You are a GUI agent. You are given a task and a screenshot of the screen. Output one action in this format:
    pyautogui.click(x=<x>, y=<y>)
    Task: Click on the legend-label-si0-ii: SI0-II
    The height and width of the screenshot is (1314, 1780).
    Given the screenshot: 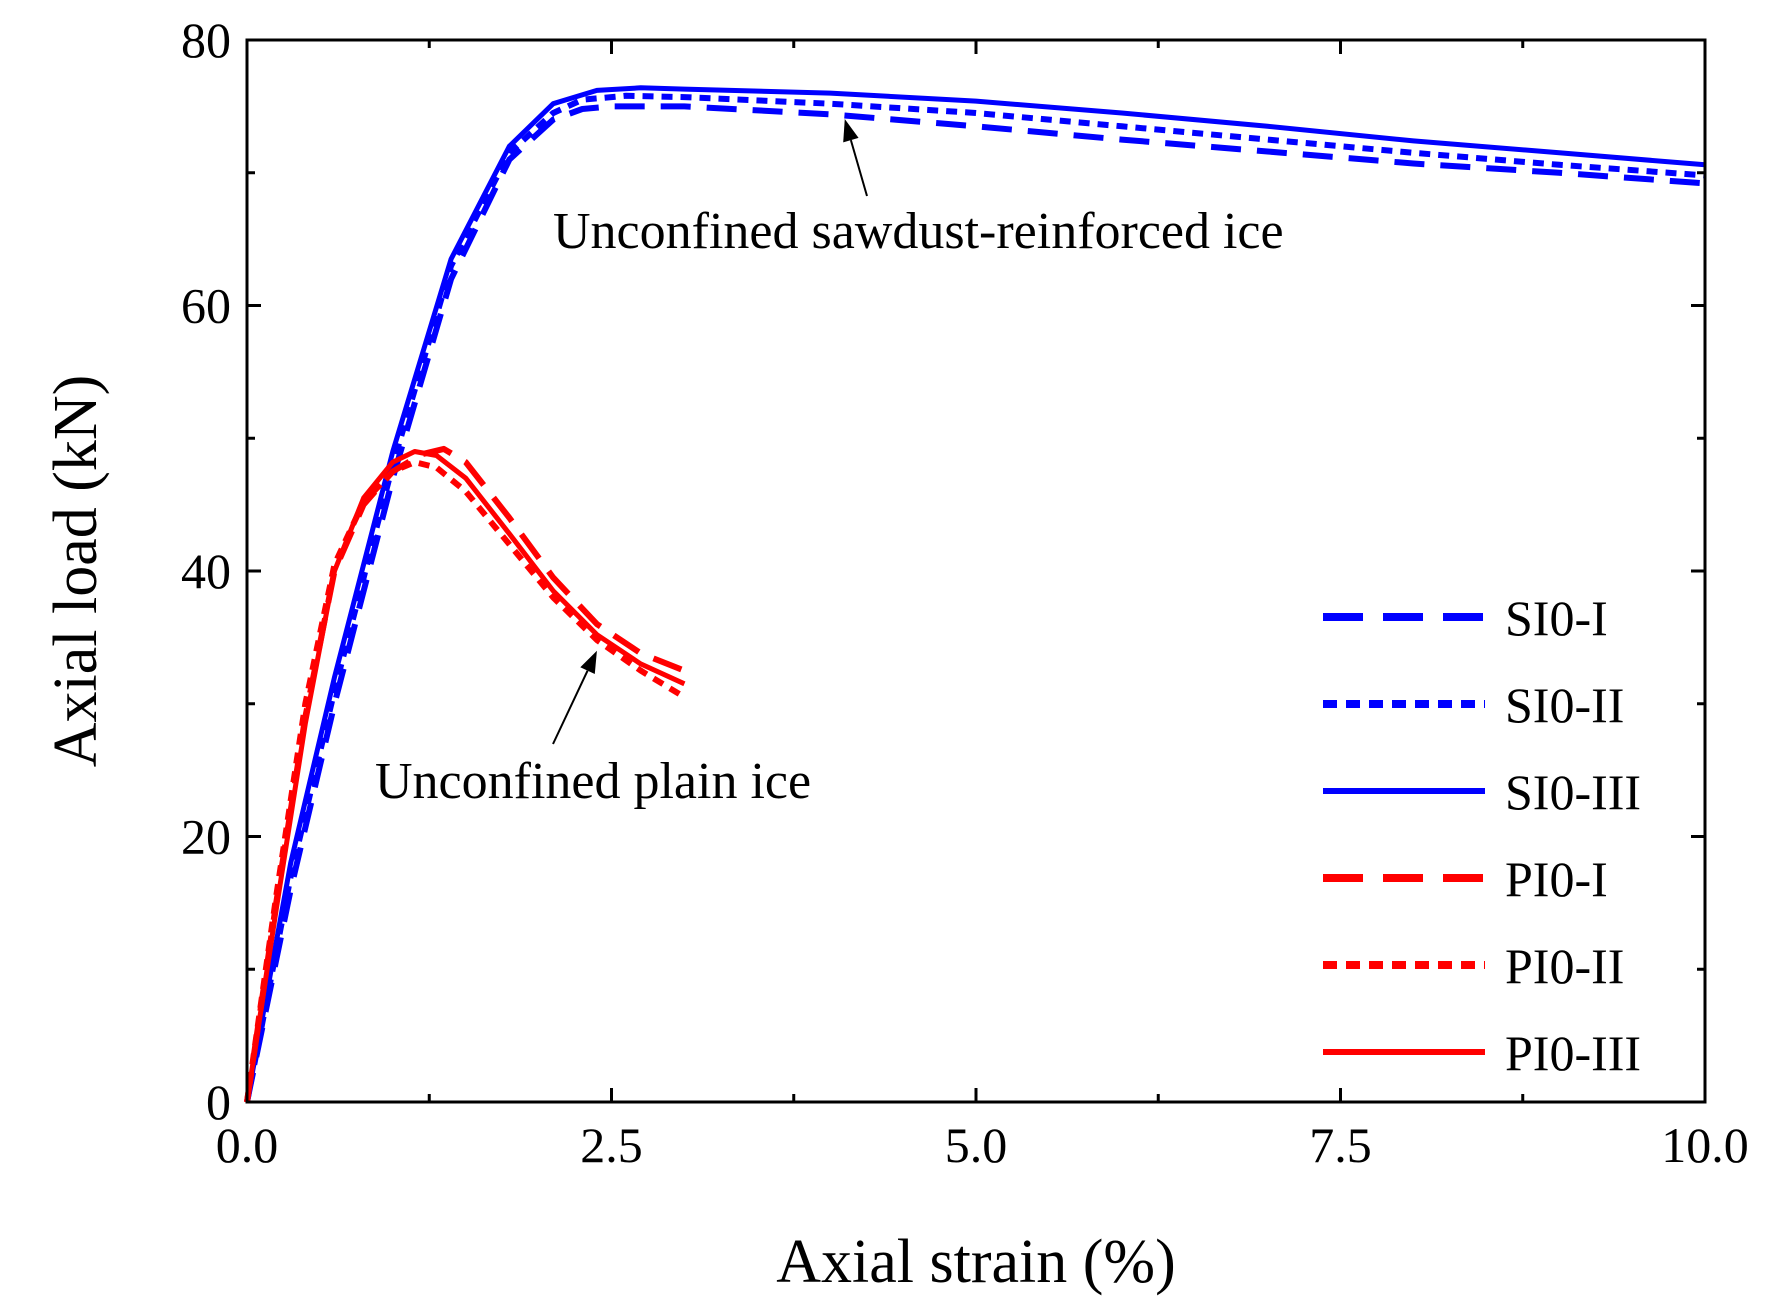 What is the action you would take?
    pyautogui.click(x=1564, y=705)
    